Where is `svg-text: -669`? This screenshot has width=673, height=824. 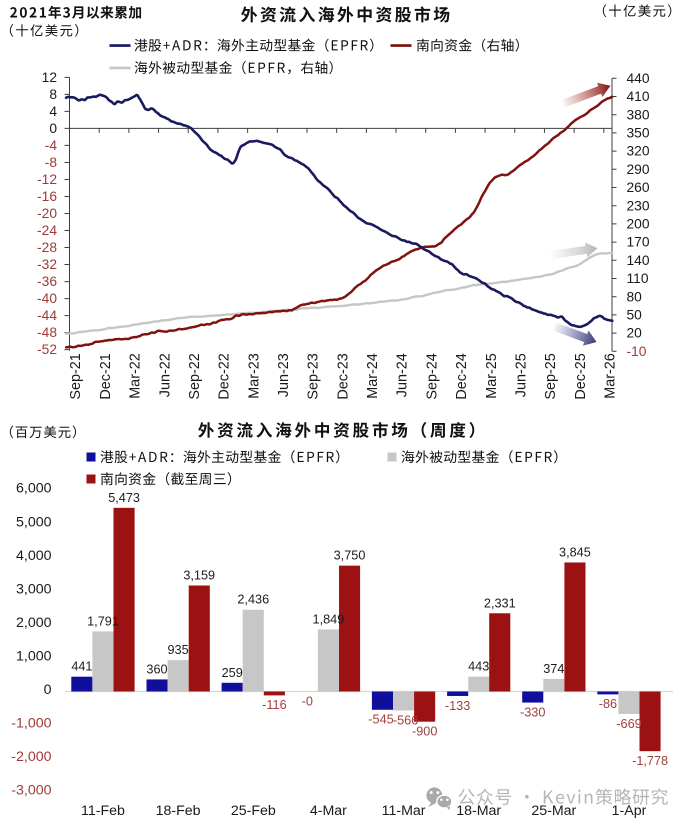 svg-text: -669 is located at coordinates (628, 724).